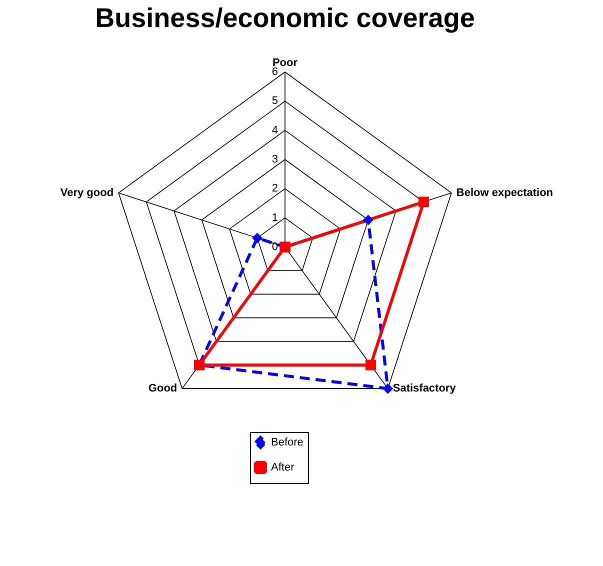 Image resolution: width=603 pixels, height=566 pixels. What do you see at coordinates (275, 188) in the screenshot?
I see `y-tick-label: 2` at bounding box center [275, 188].